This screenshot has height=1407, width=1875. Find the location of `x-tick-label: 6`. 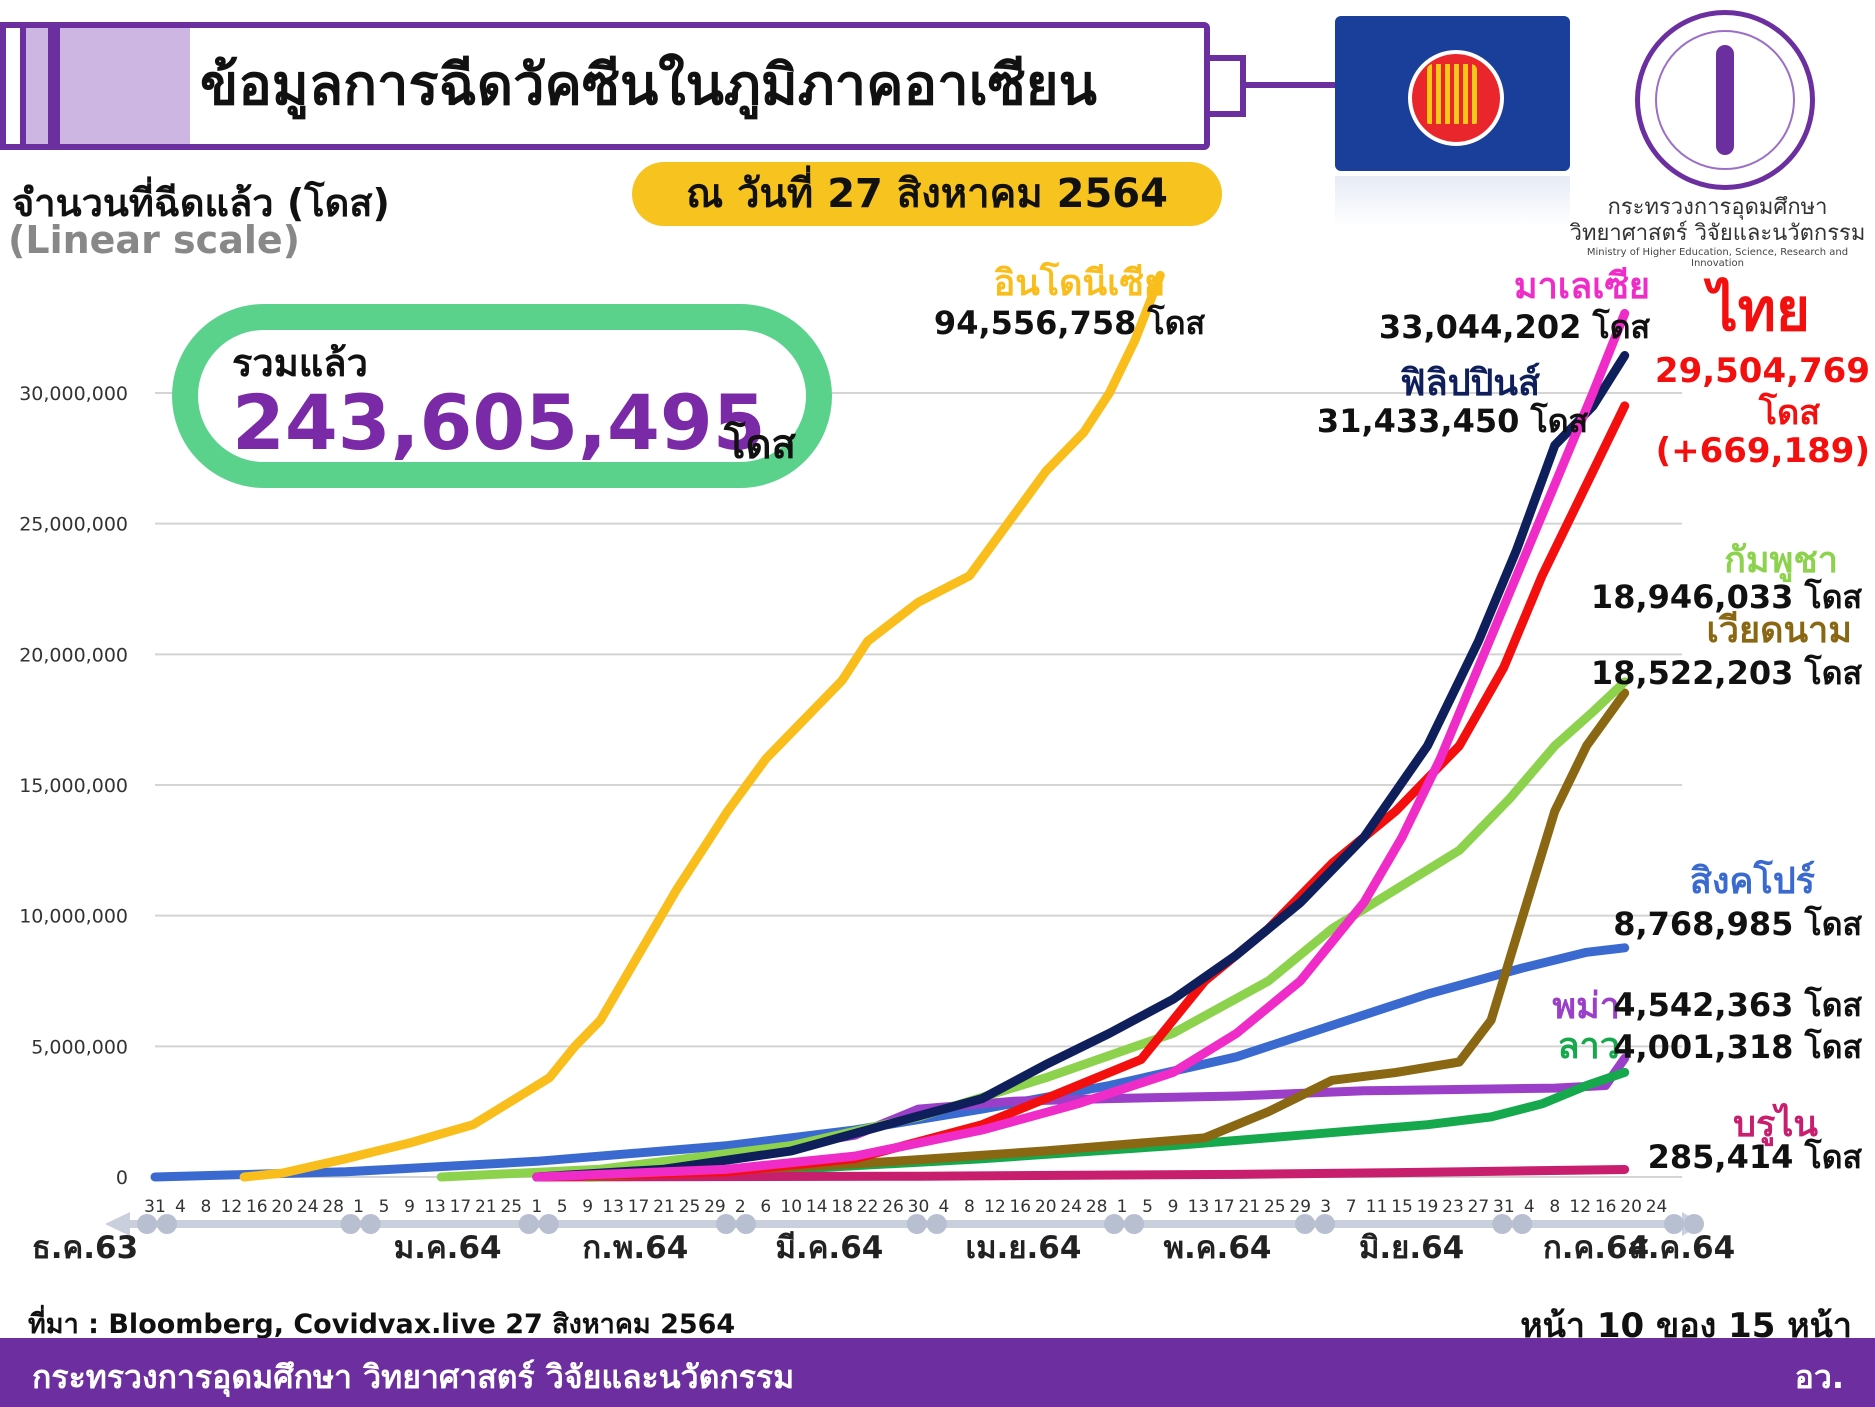

x-tick-label: 6 is located at coordinates (765, 1207).